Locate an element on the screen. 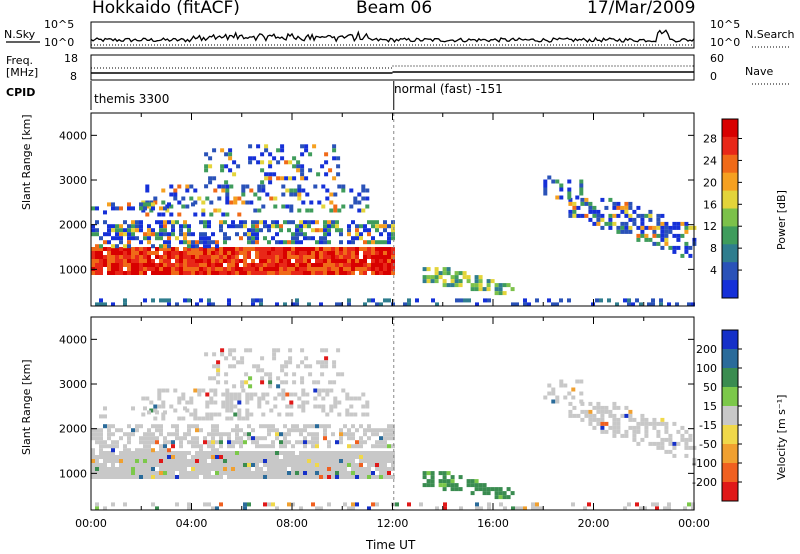  x-tick-label: 16:00 is located at coordinates (493, 523).